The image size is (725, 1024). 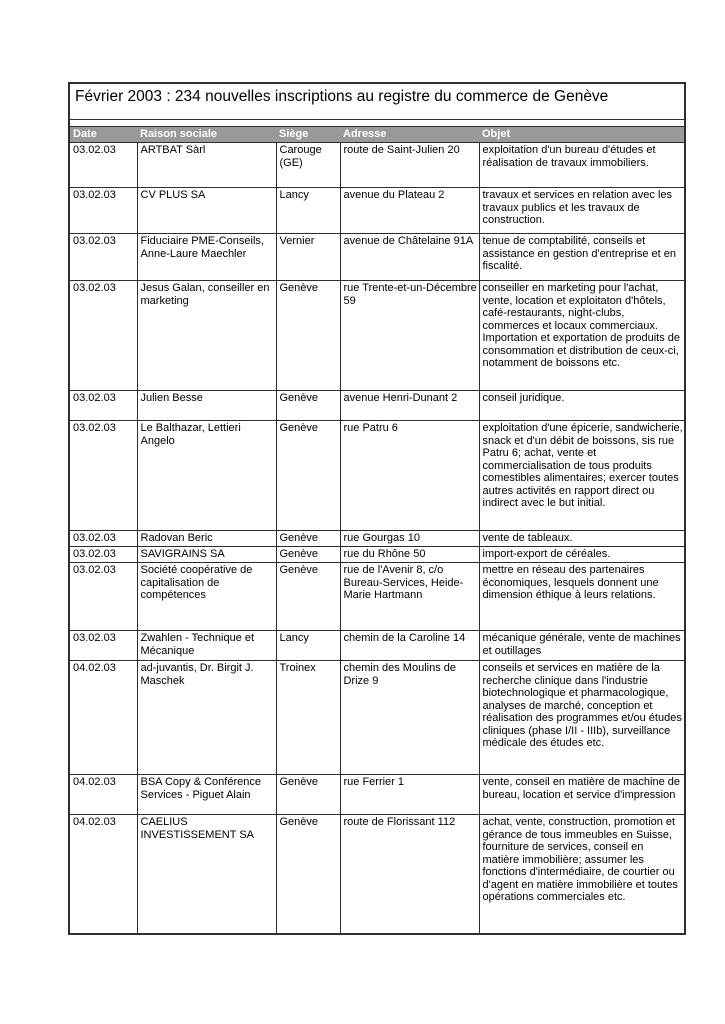 What do you see at coordinates (206, 538) in the screenshot?
I see `cell-raison-sociale: Radovan Beric` at bounding box center [206, 538].